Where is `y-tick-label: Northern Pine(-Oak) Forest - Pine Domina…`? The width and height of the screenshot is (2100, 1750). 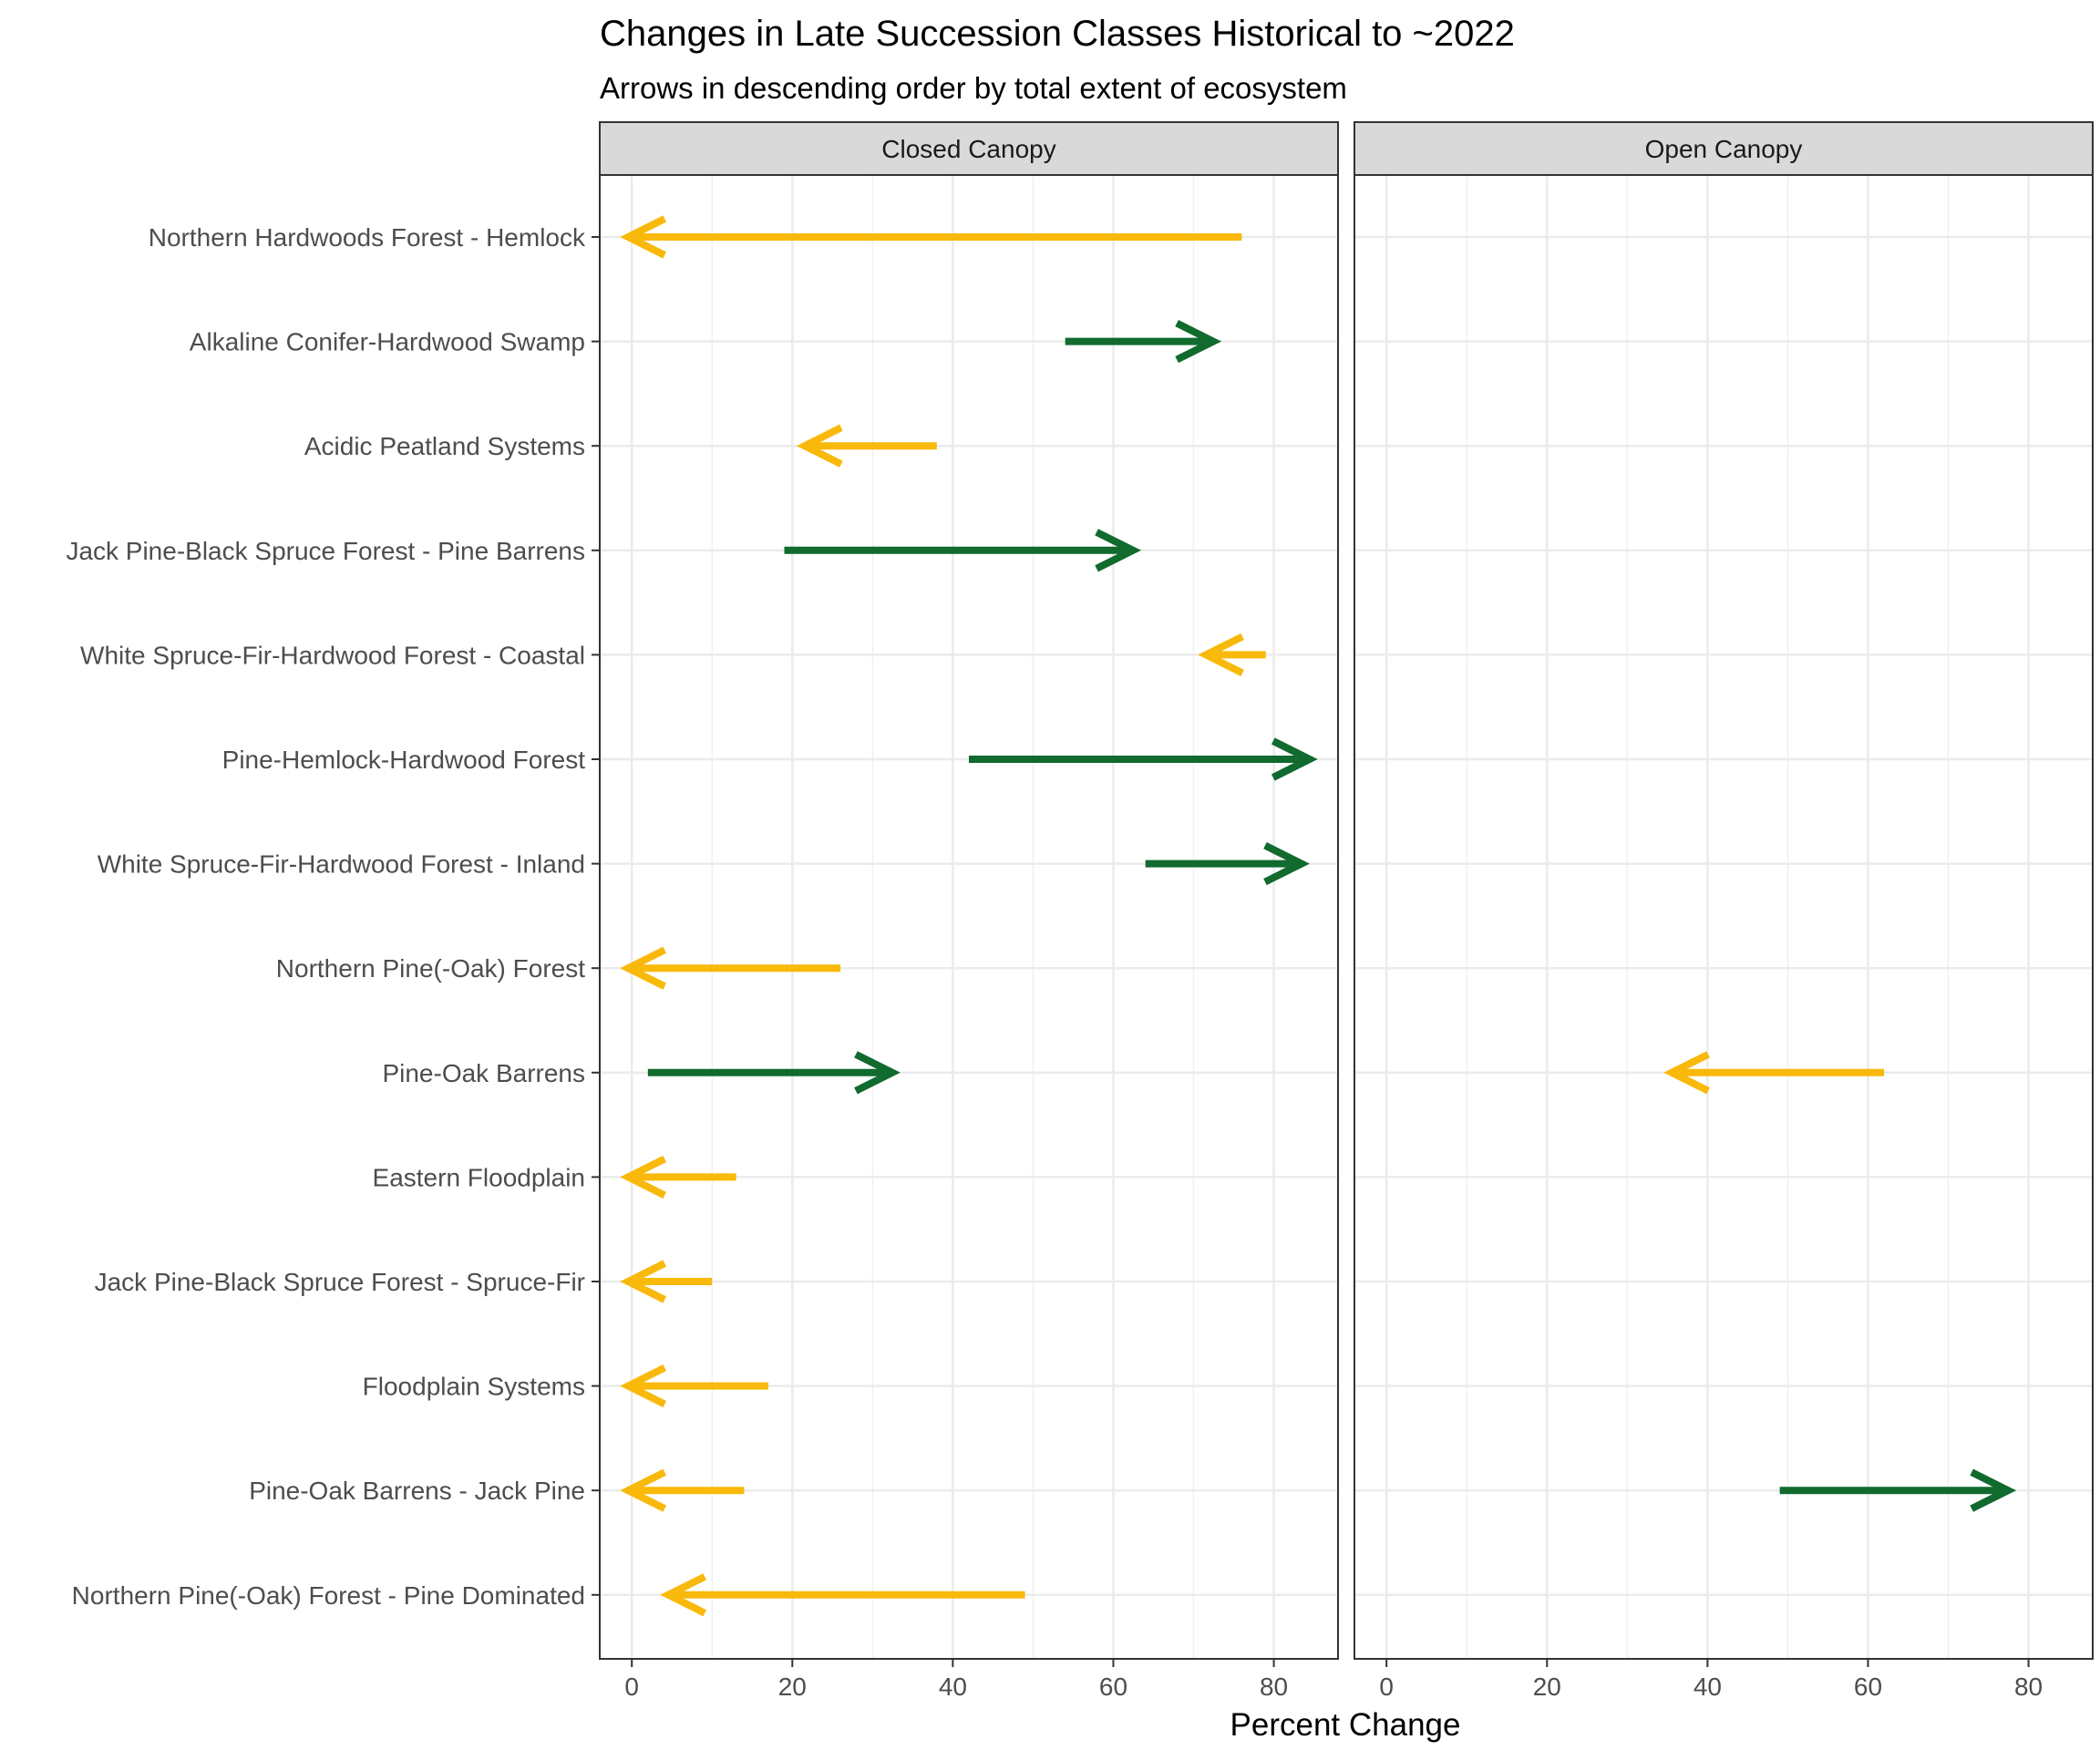 y-tick-label: Northern Pine(-Oak) Forest - Pine Domina… is located at coordinates (328, 1596).